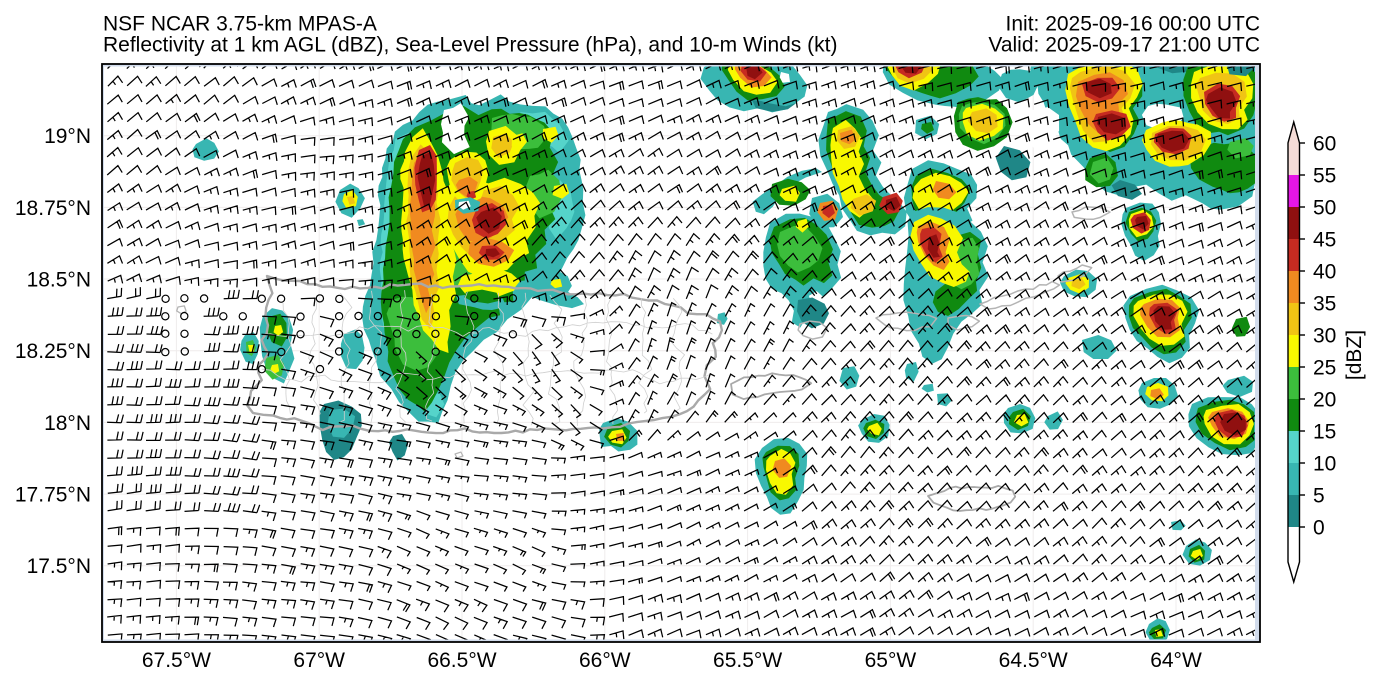 The image size is (1378, 692). I want to click on svg-text: [dBZ], so click(1354, 355).